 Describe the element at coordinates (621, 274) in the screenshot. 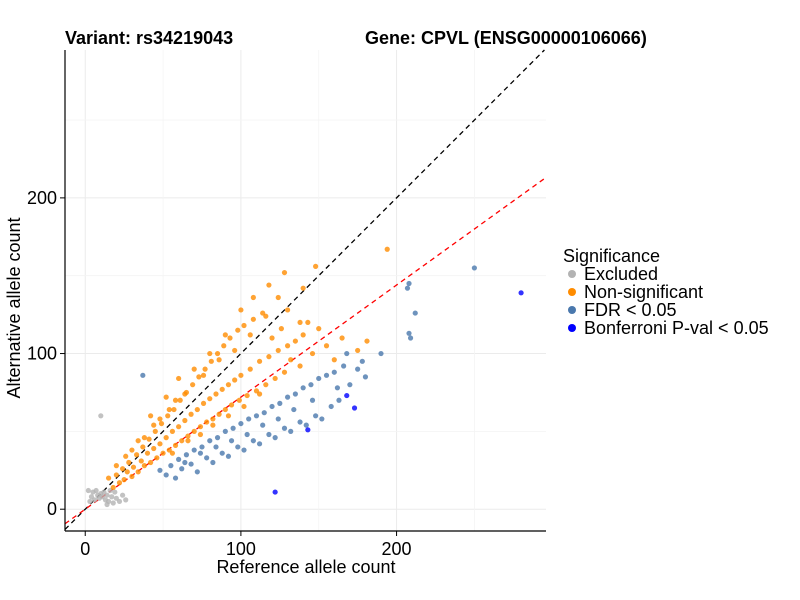

I see `legend-label-0: Excluded` at that location.